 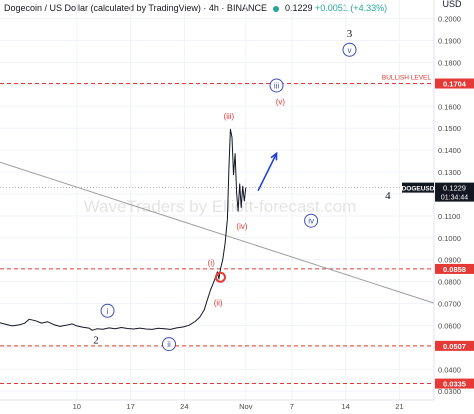 What do you see at coordinates (350, 34) in the screenshot?
I see `wave-degree-label: 3` at bounding box center [350, 34].